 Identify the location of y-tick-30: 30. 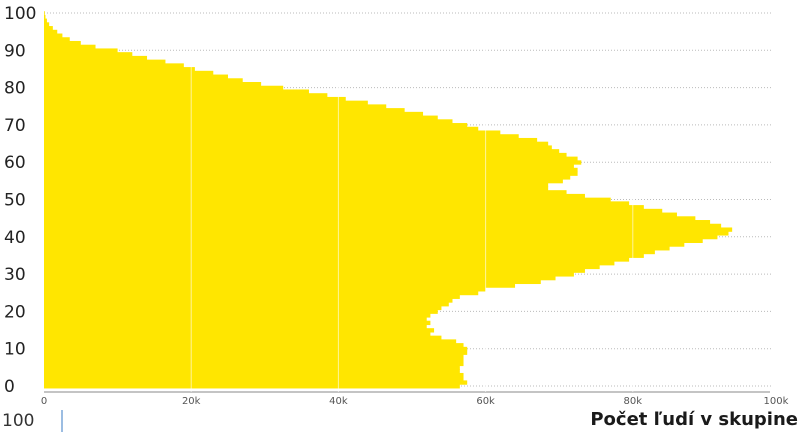
(15, 275).